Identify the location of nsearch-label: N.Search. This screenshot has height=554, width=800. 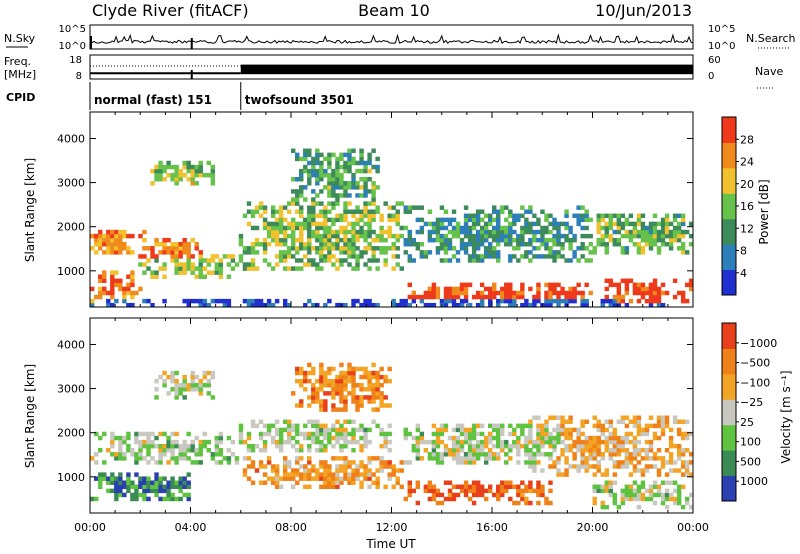
(771, 38).